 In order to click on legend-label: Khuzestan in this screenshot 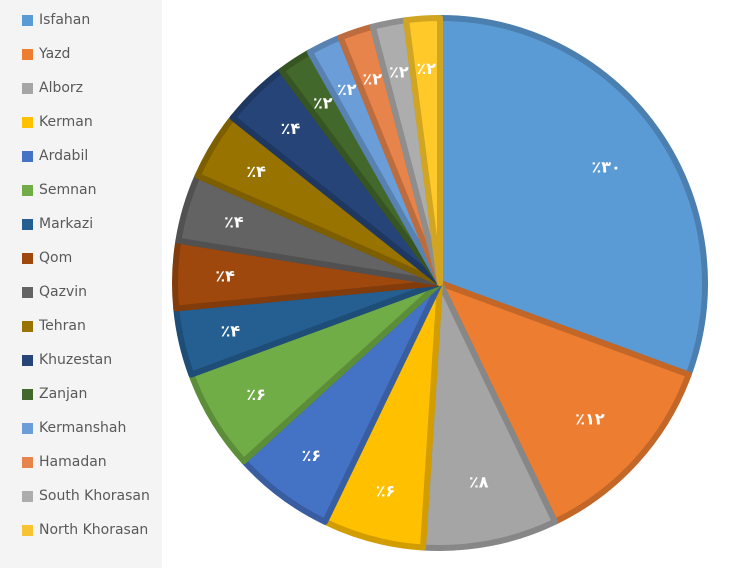, I will do `click(76, 360)`.